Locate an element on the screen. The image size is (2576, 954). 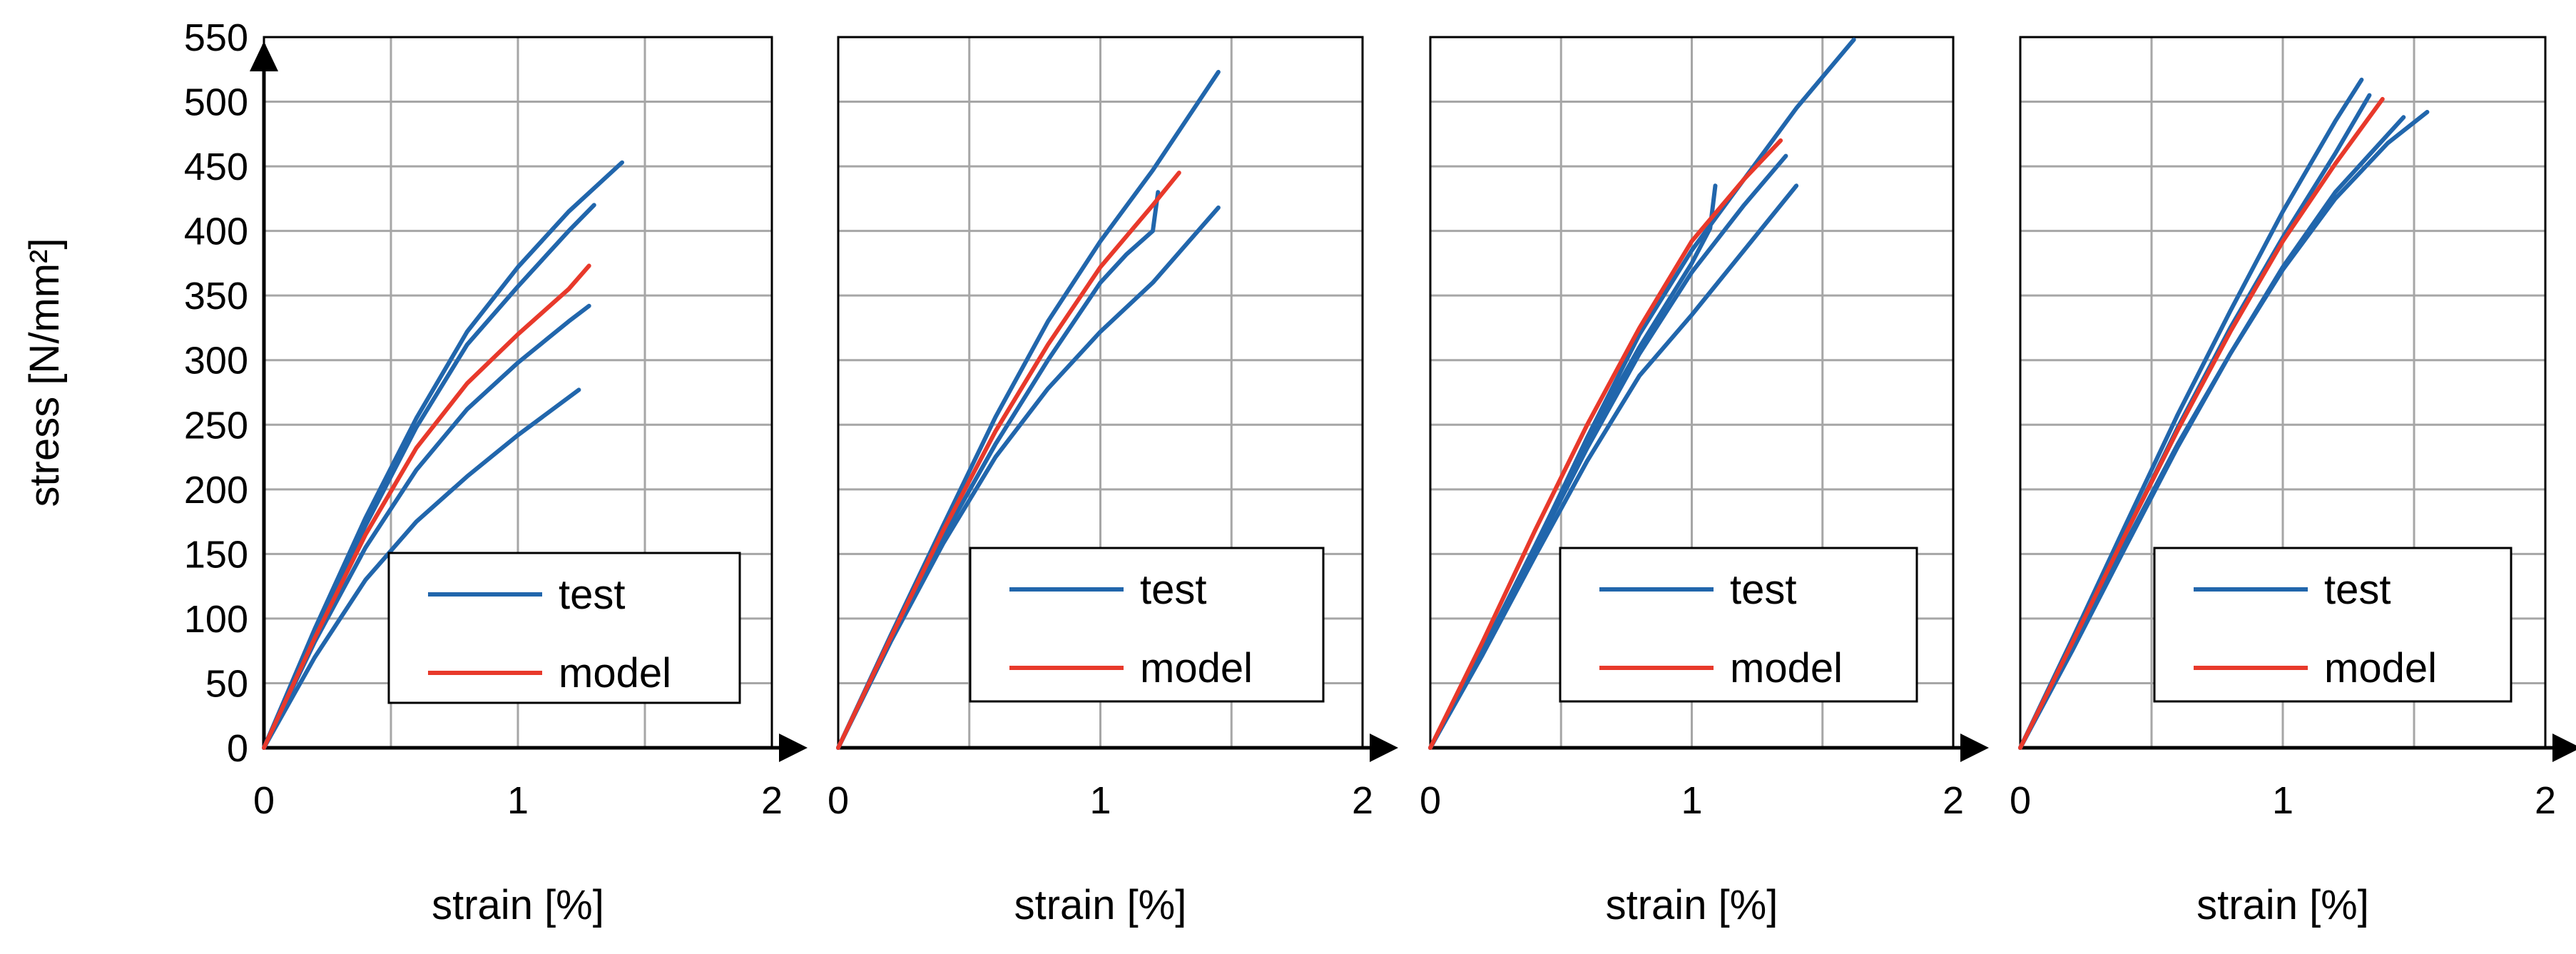
y-tick-label: 50 is located at coordinates (226, 683).